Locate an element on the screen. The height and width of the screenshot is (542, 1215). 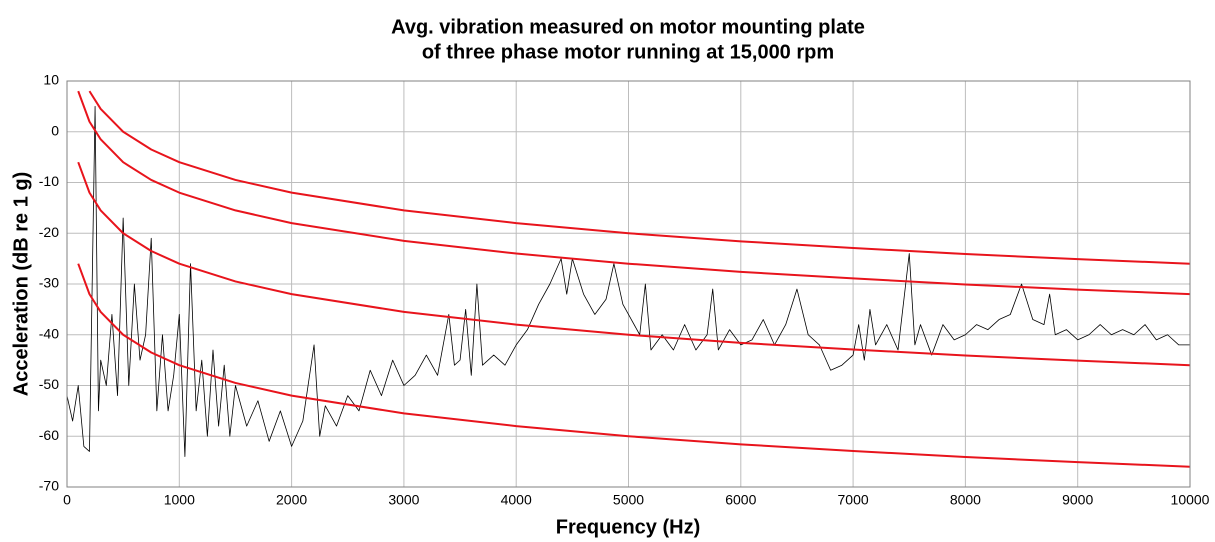
y-tick-label: -10 is located at coordinates (49, 181).